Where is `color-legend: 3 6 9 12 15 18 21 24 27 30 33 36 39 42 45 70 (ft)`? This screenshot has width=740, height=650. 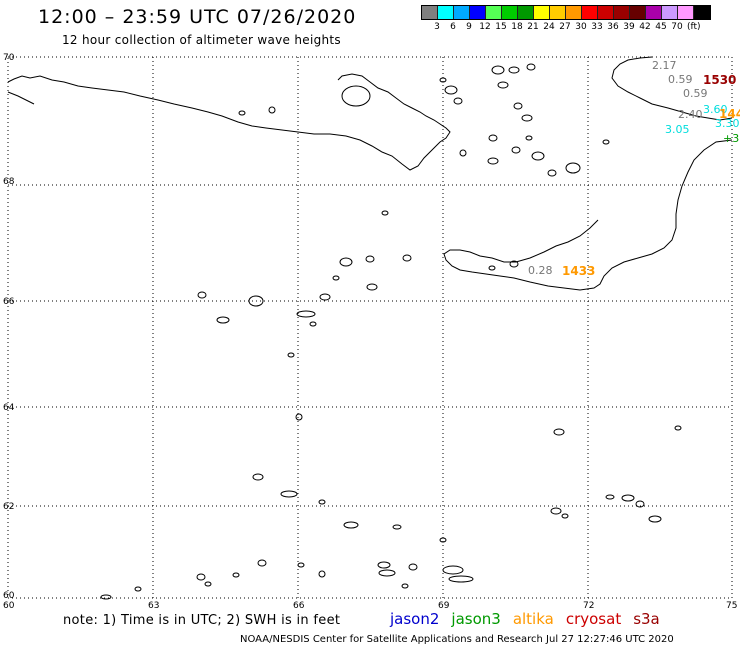
color-legend: 3 6 9 12 15 18 21 24 27 30 33 36 39 42 45 70 (ft) is located at coordinates (566, 18).